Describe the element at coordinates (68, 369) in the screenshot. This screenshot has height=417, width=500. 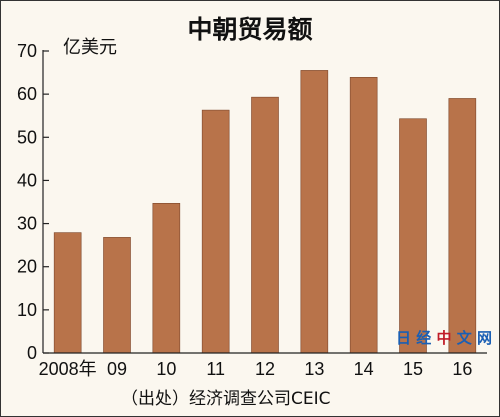
I see `x-tick-label: 2008年` at that location.